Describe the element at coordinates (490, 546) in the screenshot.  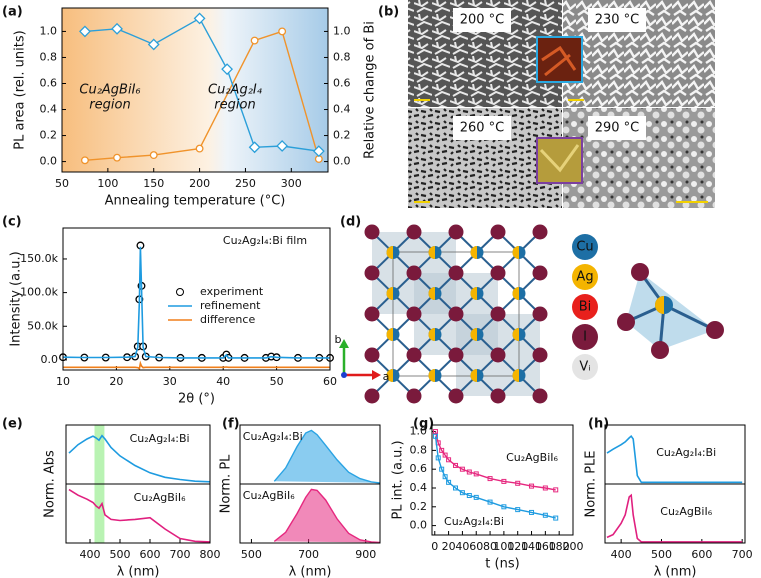
I see `x-tick-label: 80` at that location.